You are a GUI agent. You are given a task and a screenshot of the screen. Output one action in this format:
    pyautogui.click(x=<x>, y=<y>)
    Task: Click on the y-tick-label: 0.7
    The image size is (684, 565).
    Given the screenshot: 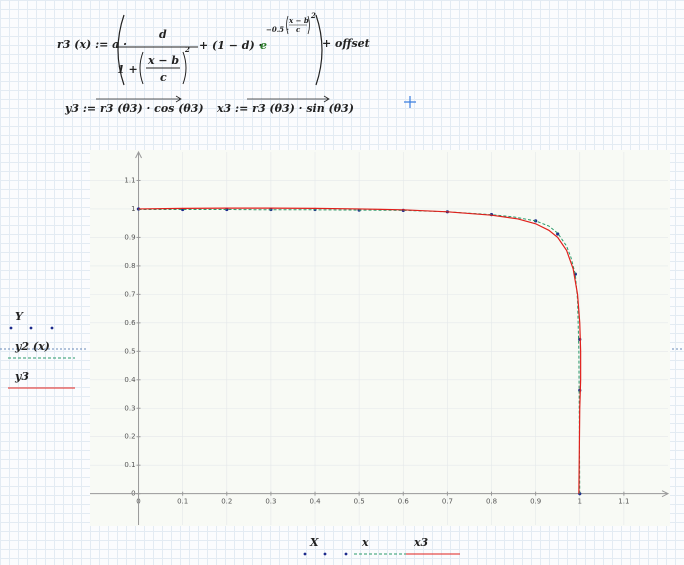 What is the action you would take?
    pyautogui.click(x=129, y=294)
    